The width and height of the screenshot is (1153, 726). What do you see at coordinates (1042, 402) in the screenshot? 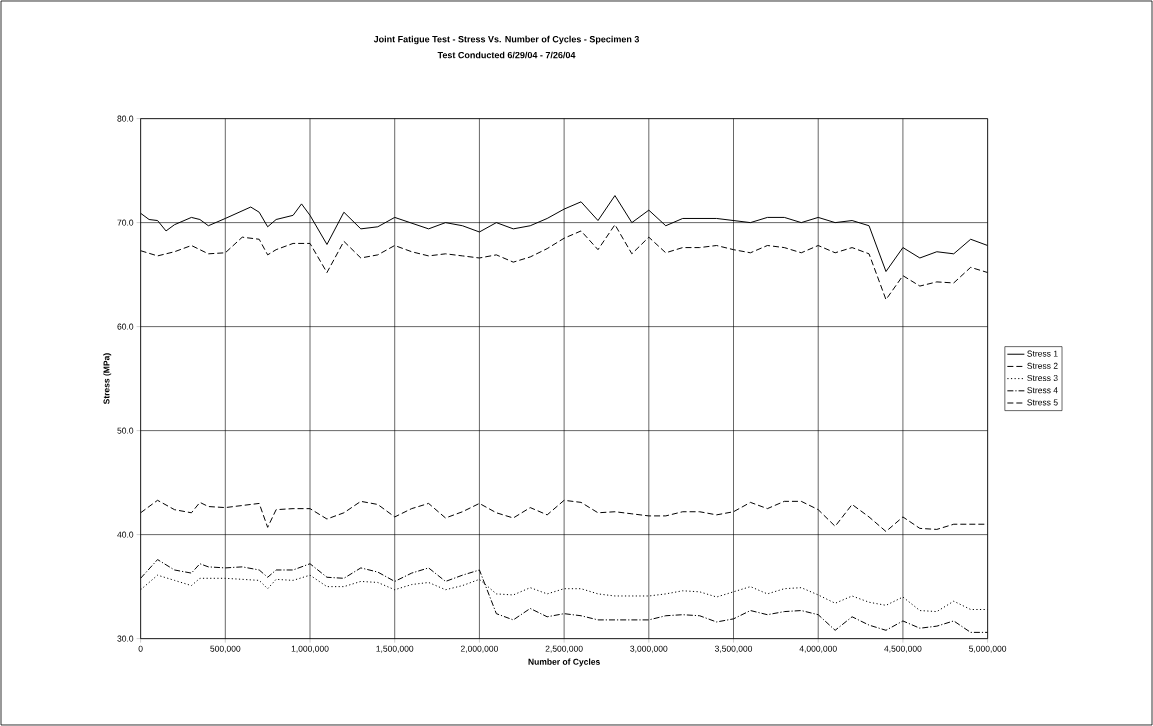
I see `legend-label: Stress 5` at bounding box center [1042, 402].